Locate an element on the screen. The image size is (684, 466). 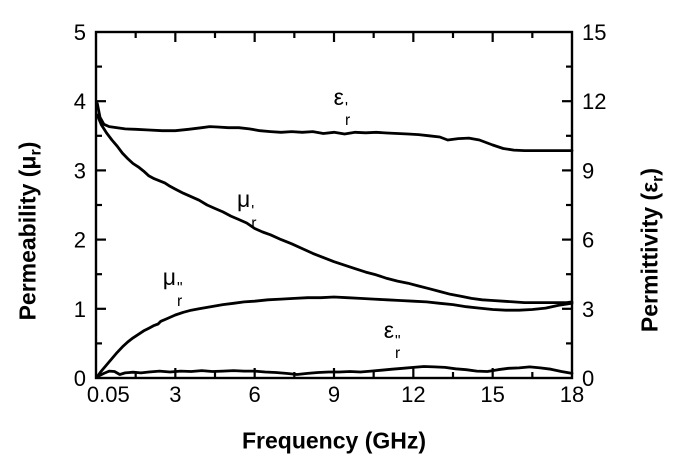
eps-prime-label-symbol: ε is located at coordinates (338, 96).